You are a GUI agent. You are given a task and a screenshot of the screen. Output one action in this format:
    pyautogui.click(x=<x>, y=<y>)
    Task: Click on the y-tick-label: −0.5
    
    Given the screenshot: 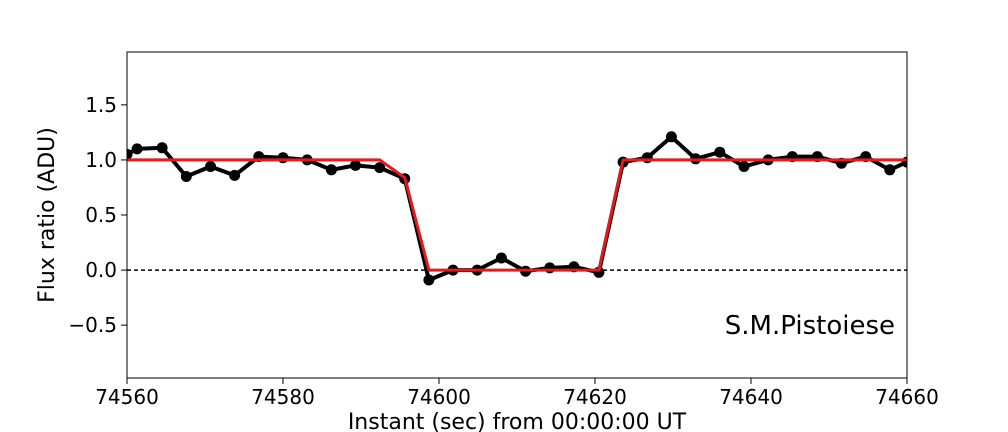 What is the action you would take?
    pyautogui.click(x=92, y=325)
    